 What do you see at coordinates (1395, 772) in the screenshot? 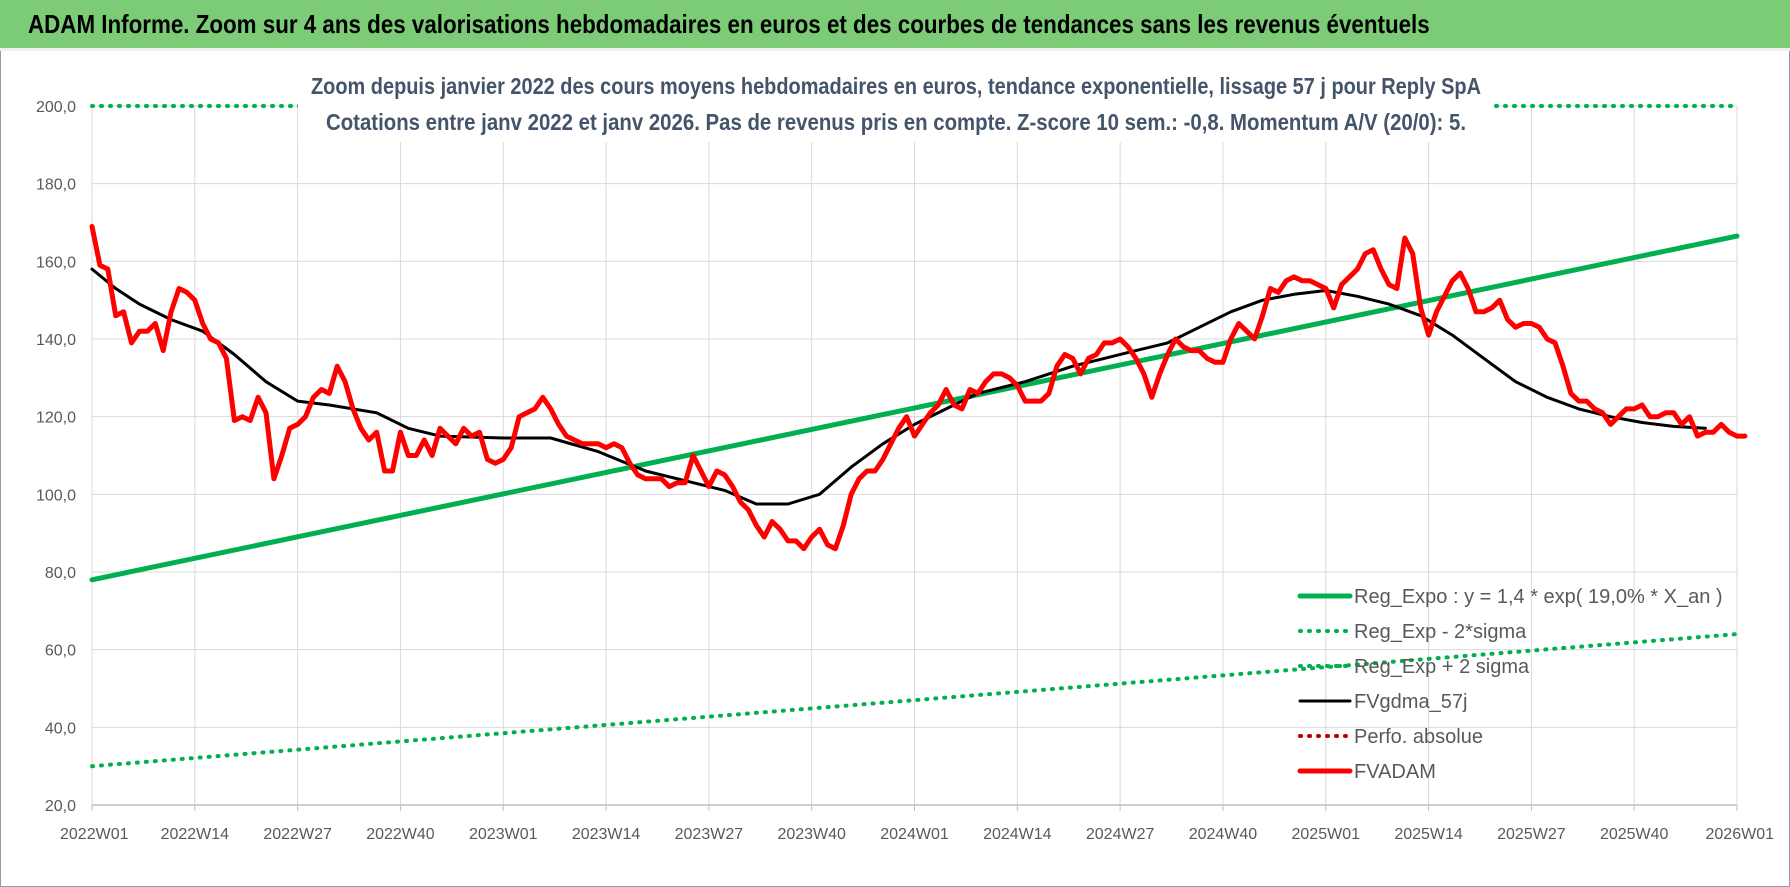
I see `legend-label: FVADAM` at bounding box center [1395, 772].